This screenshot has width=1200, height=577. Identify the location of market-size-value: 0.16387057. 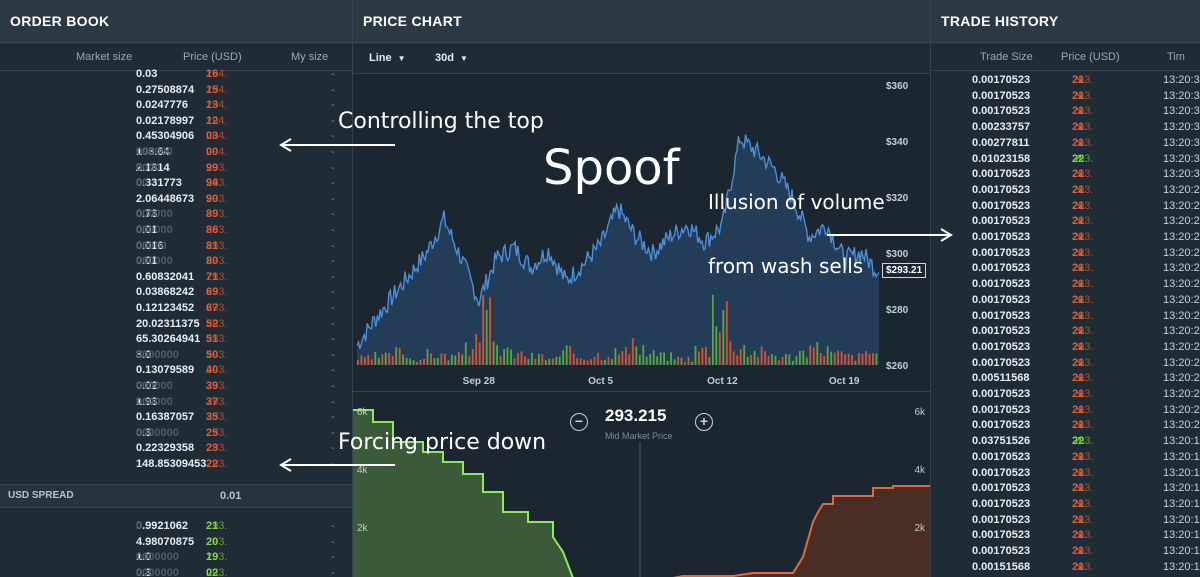
(165, 417).